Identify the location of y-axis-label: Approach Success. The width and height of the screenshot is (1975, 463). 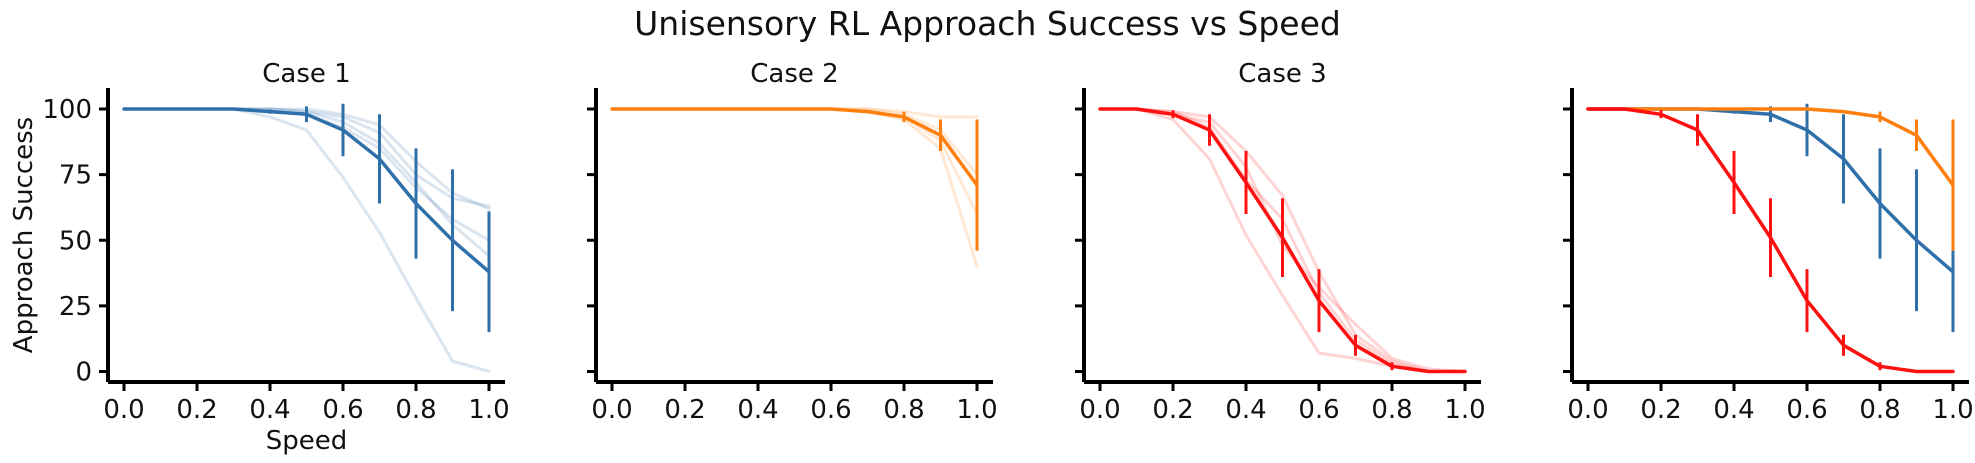
(24, 235).